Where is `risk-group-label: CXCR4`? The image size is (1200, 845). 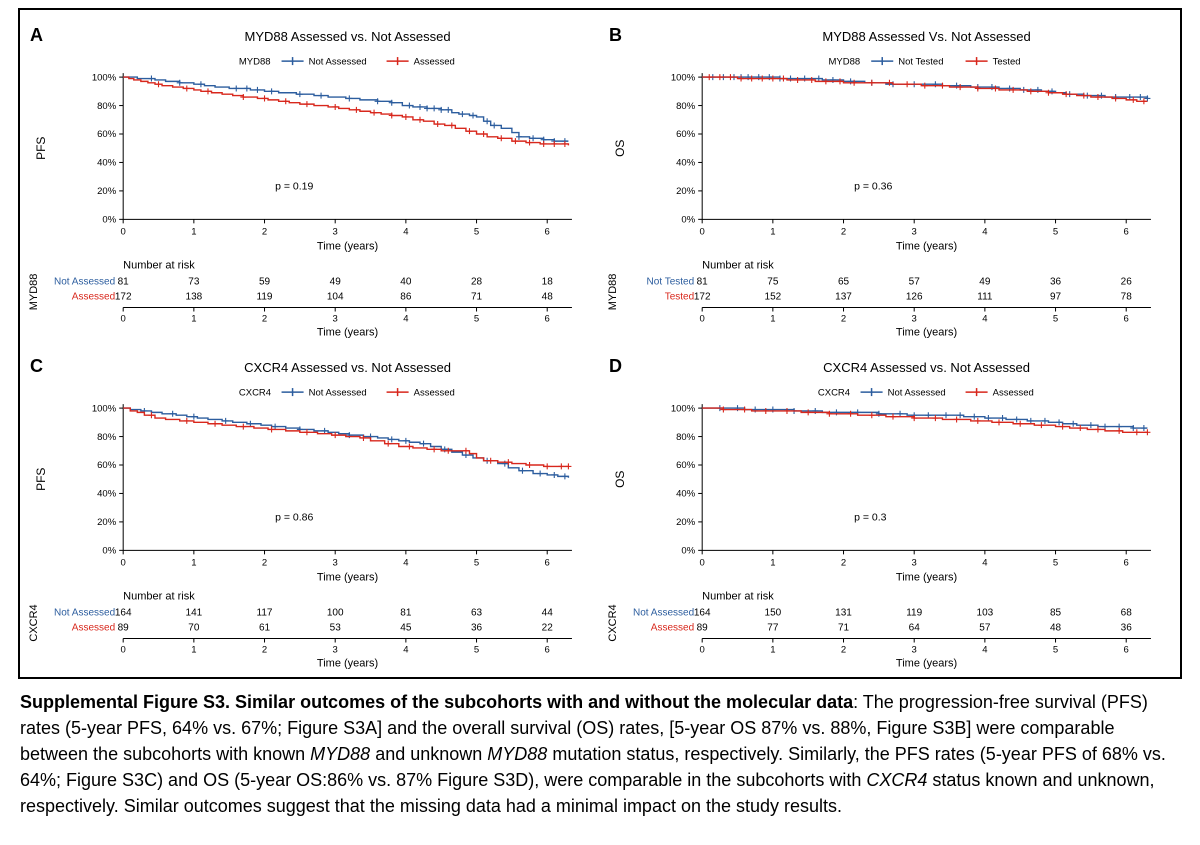 risk-group-label: CXCR4 is located at coordinates (613, 622).